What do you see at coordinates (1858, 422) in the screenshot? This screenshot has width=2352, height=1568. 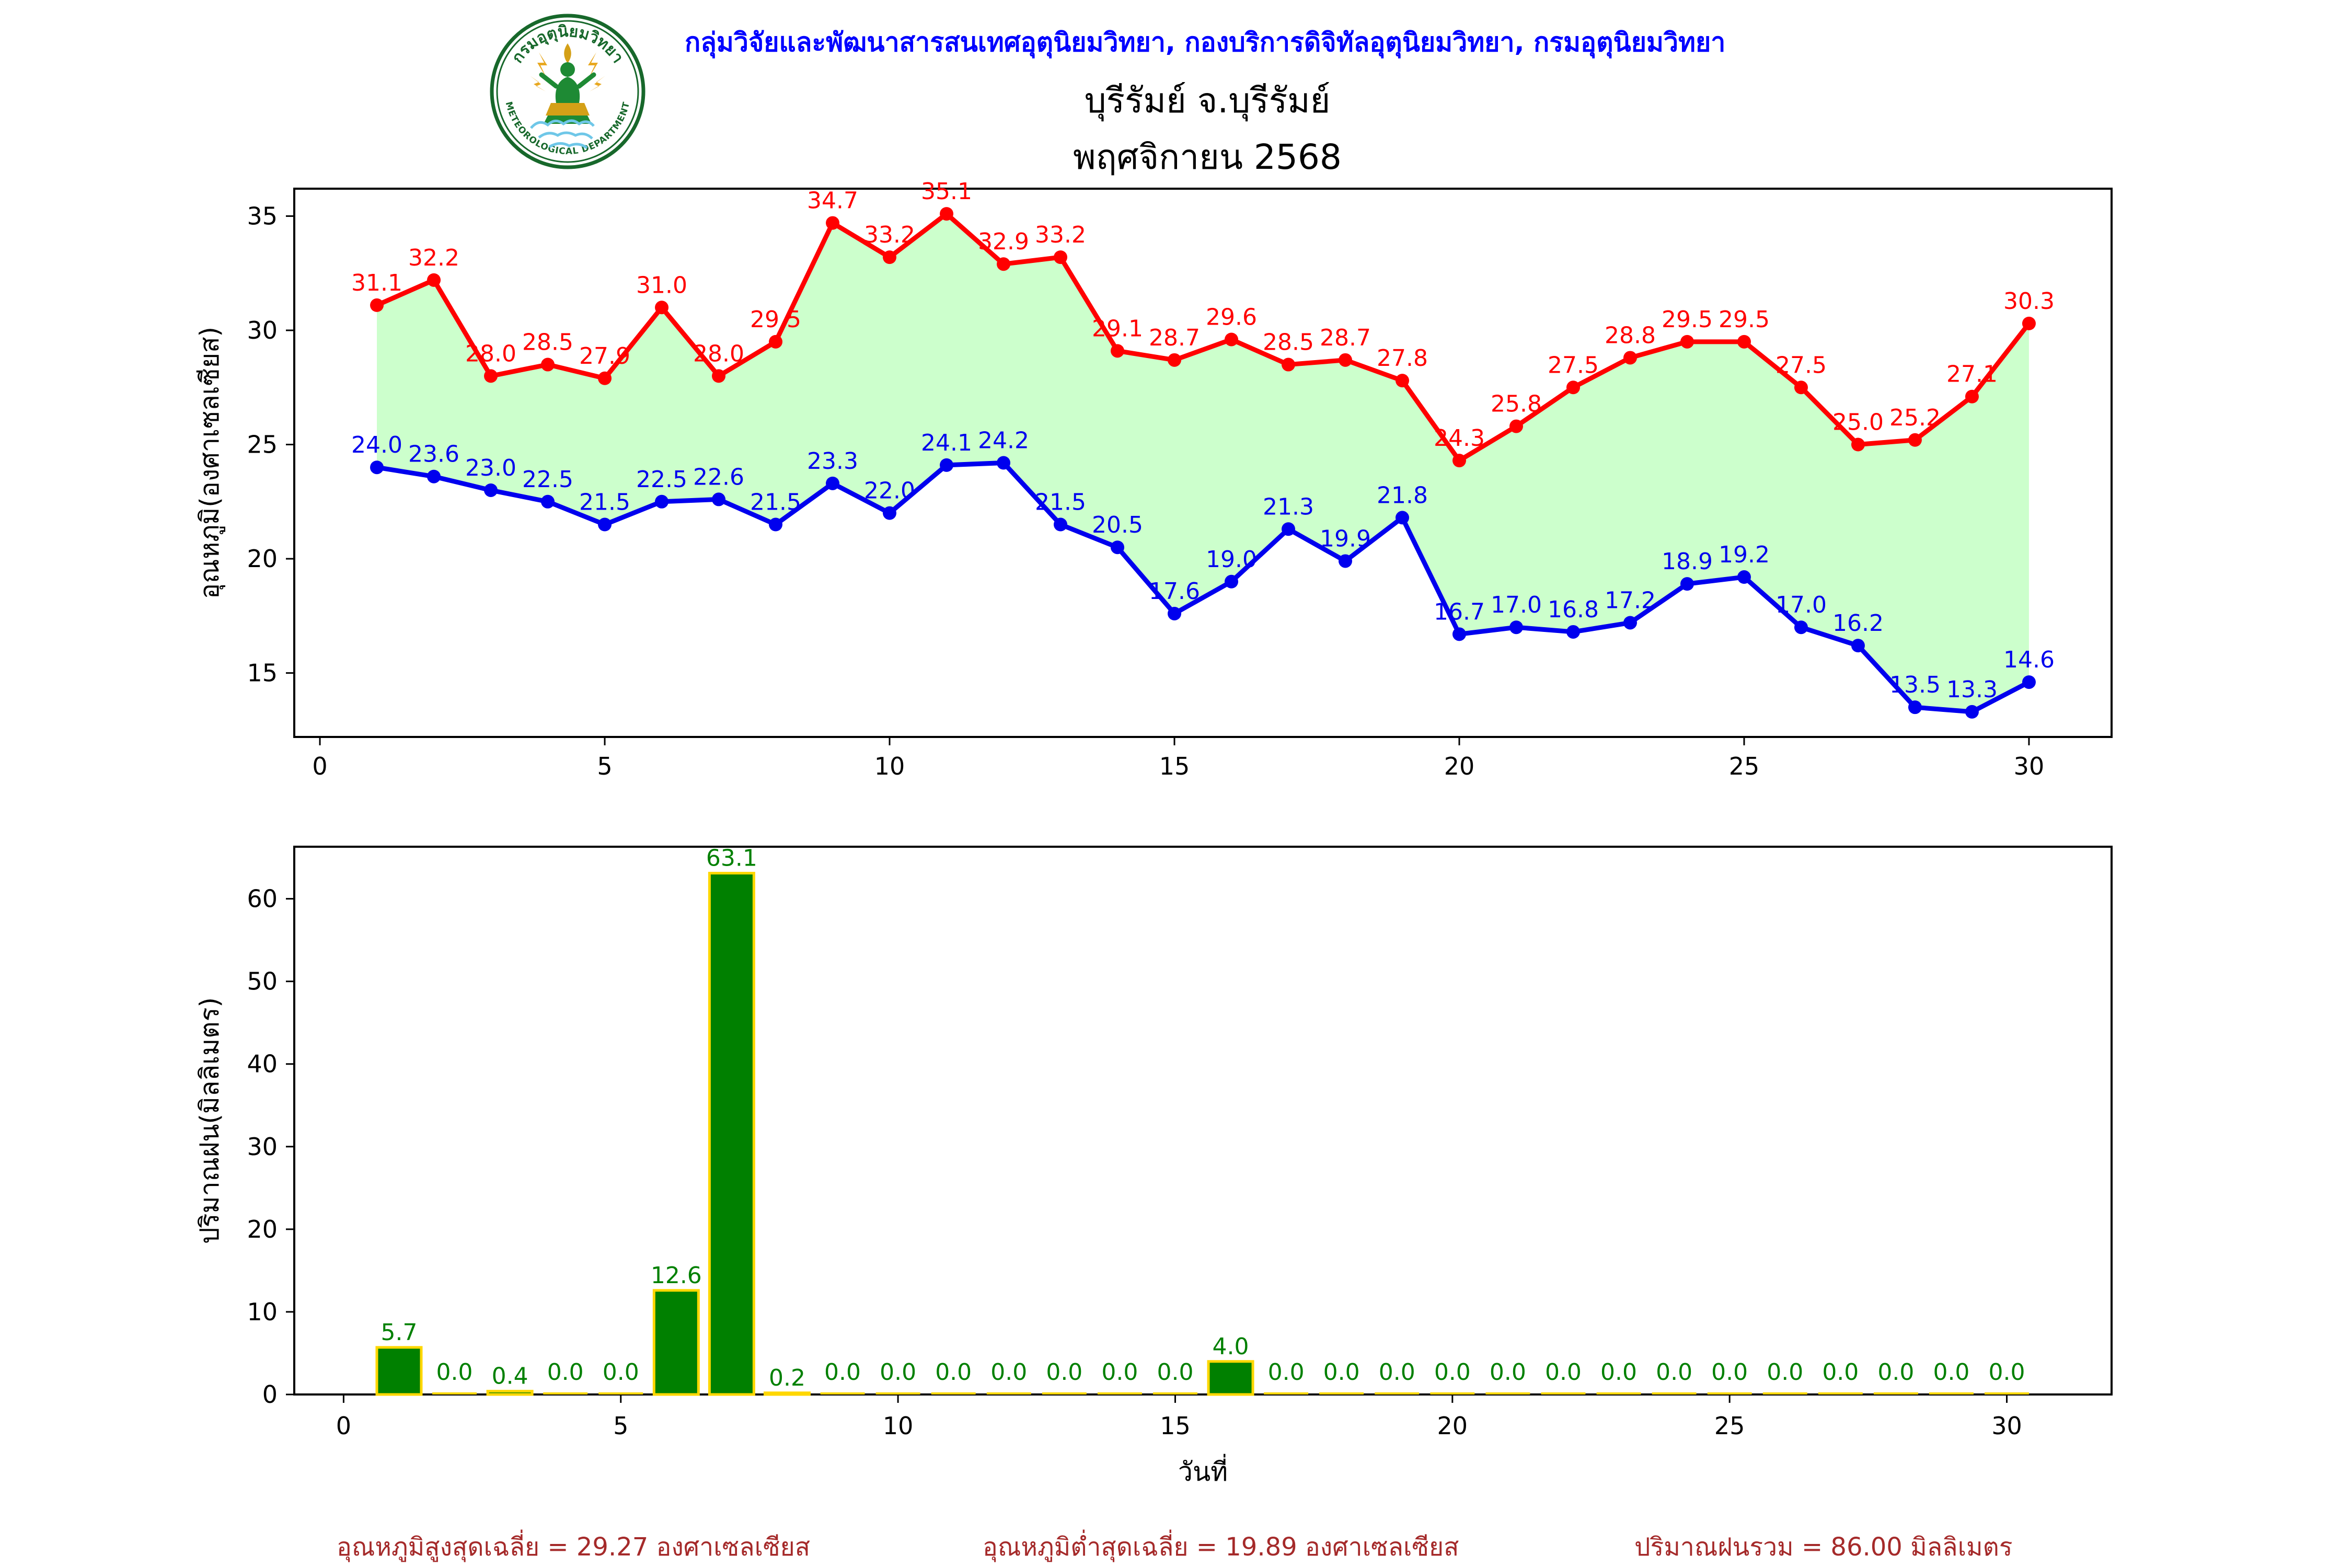 I see `max-temp-value-label: 25.0` at bounding box center [1858, 422].